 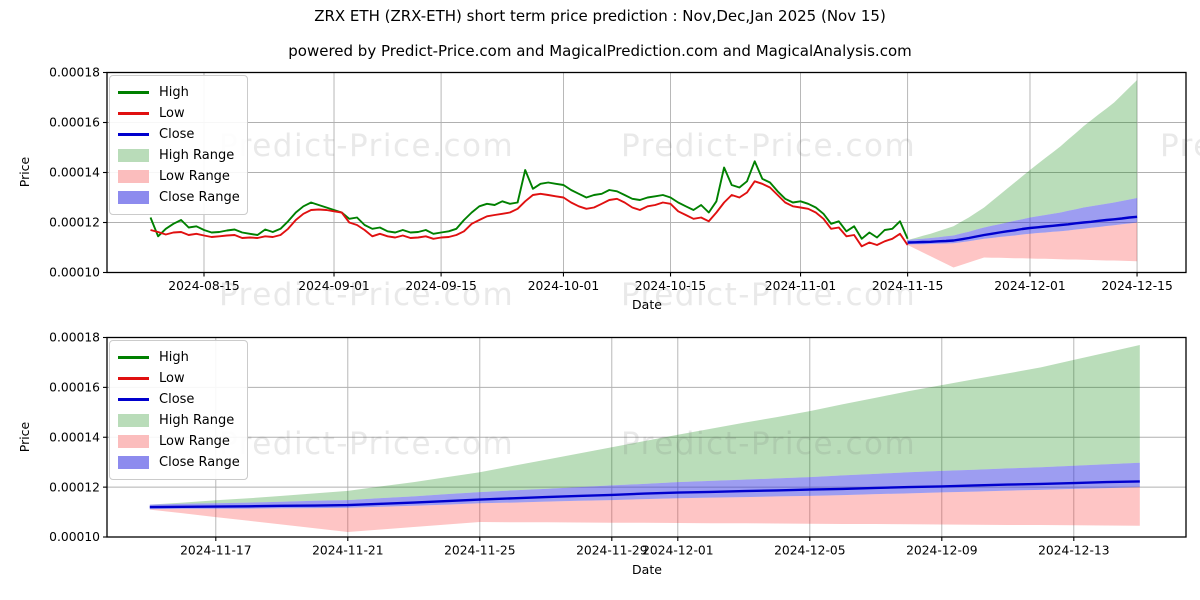 What do you see at coordinates (1022, 160) in the screenshot?
I see `high-range-area` at bounding box center [1022, 160].